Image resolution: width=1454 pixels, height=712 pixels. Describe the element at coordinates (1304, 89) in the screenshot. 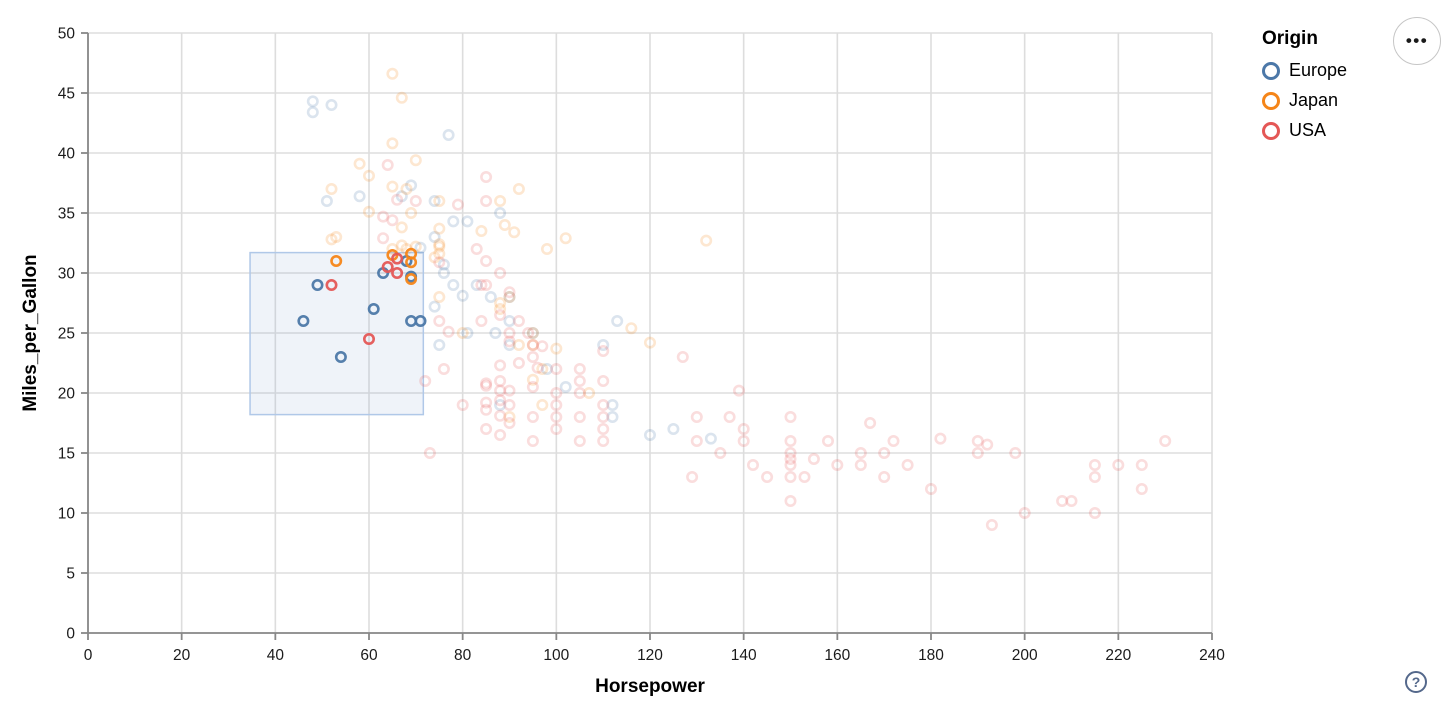

I see `legend: Origin Europe Japan USA` at that location.